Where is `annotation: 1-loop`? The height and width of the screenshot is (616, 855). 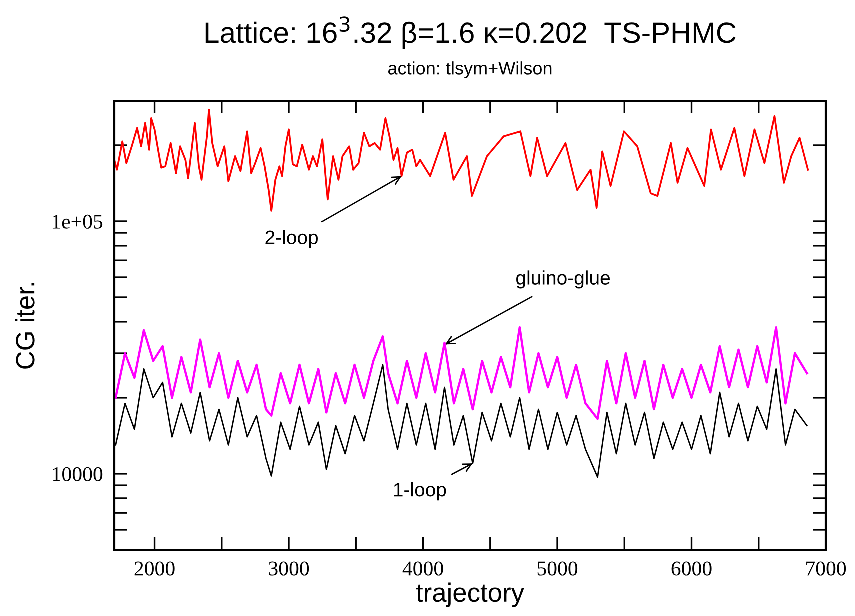
annotation: 1-loop is located at coordinates (420, 491).